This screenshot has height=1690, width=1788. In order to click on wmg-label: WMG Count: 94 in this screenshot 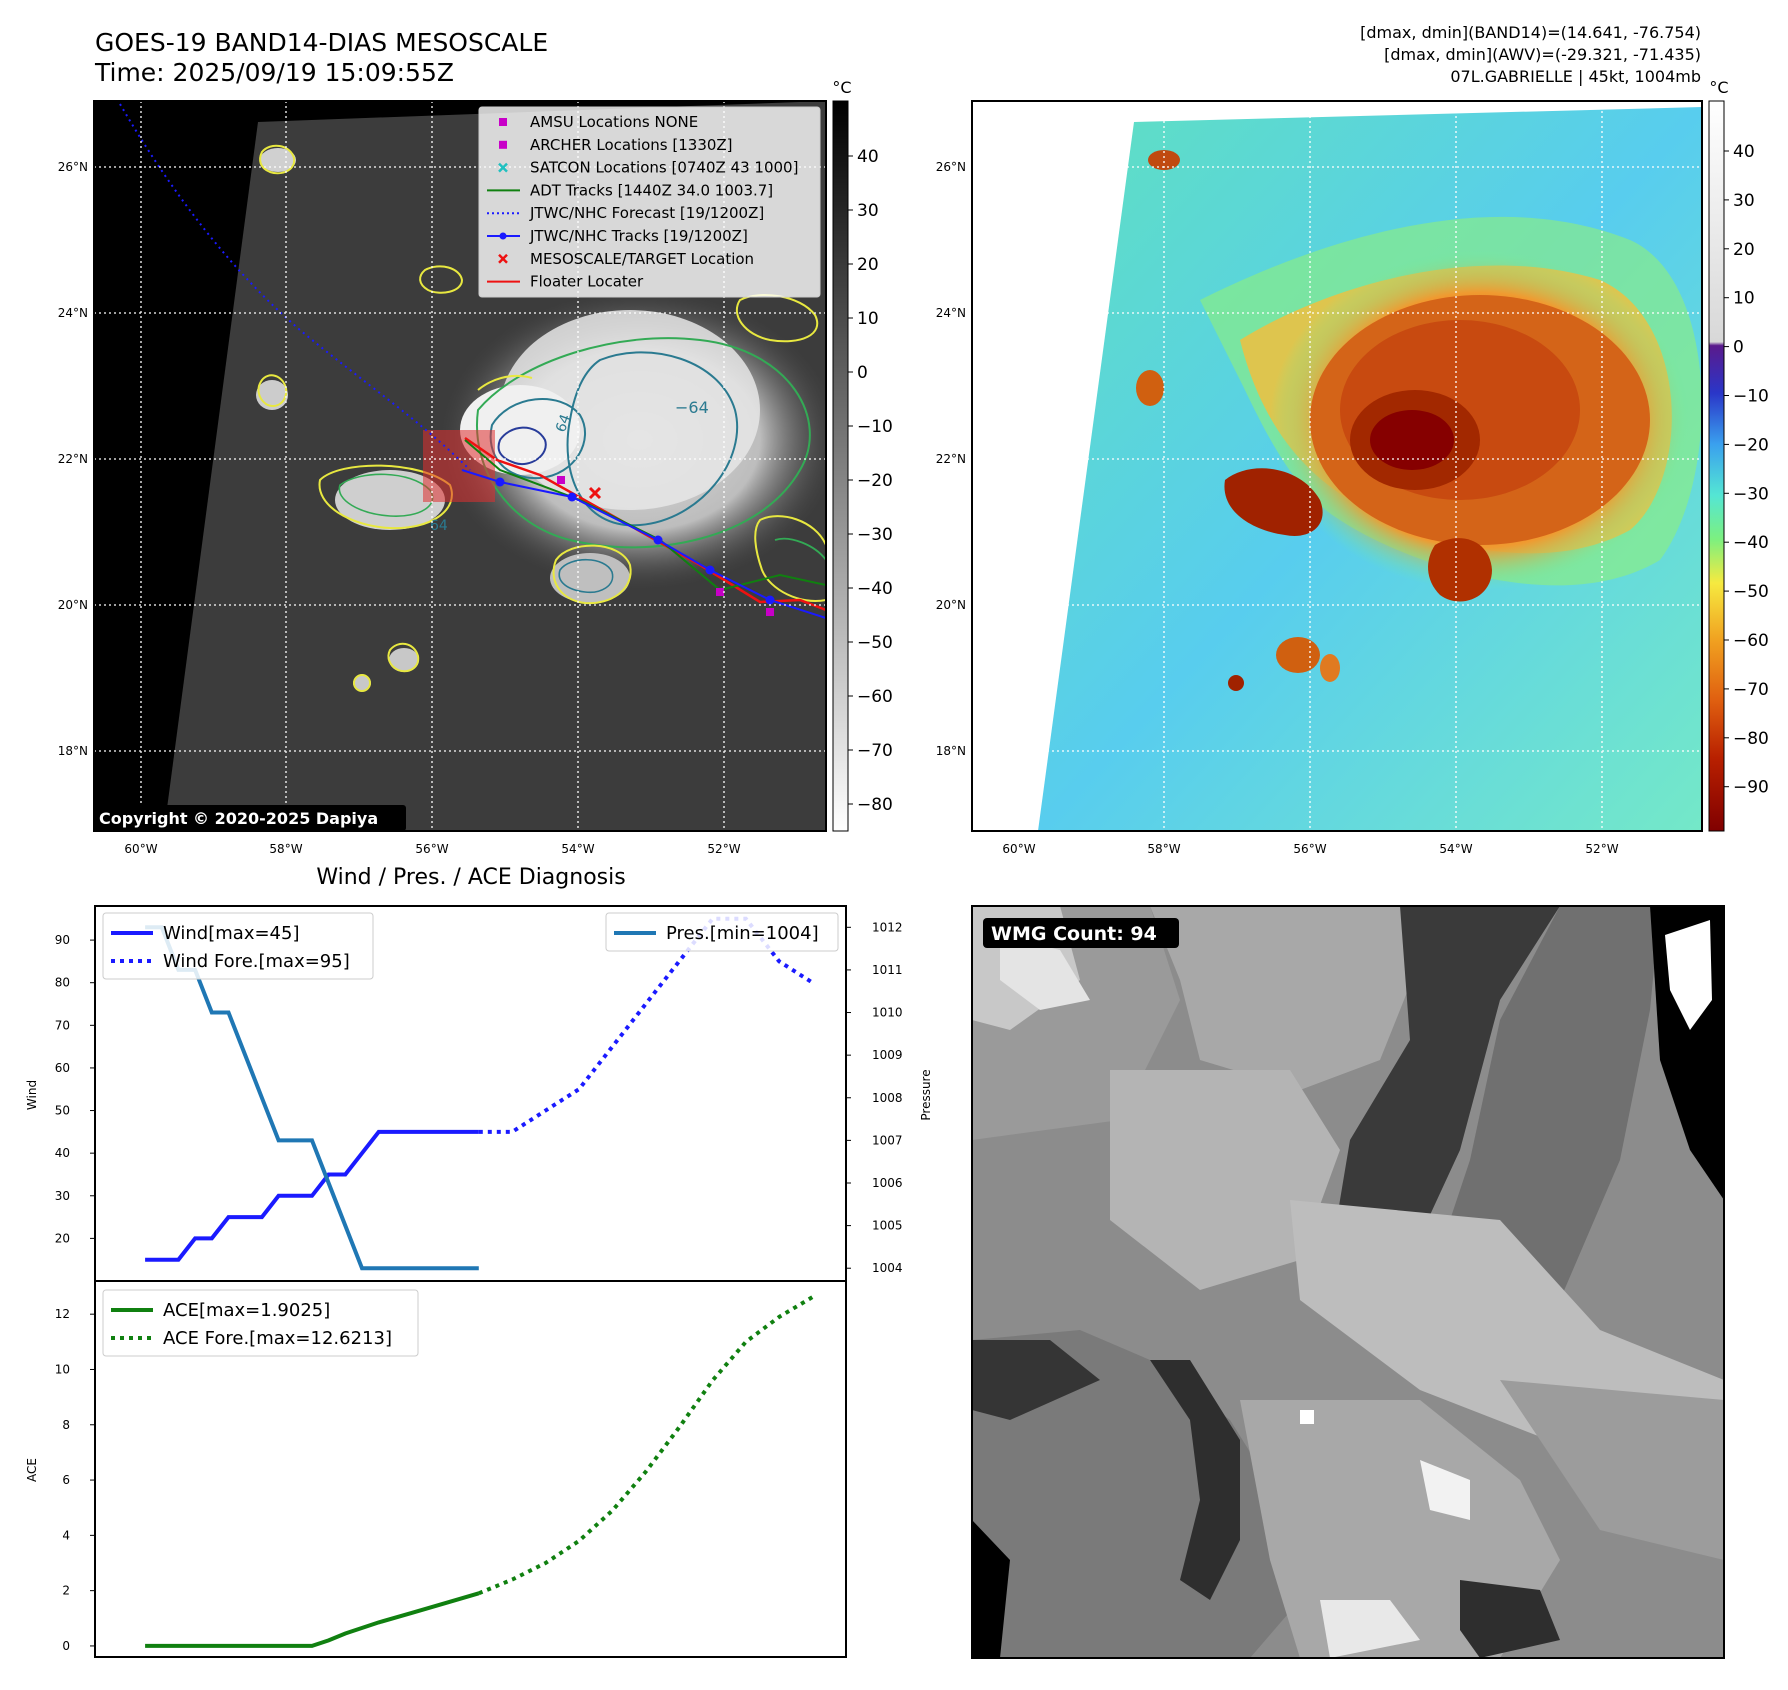, I will do `click(1074, 934)`.